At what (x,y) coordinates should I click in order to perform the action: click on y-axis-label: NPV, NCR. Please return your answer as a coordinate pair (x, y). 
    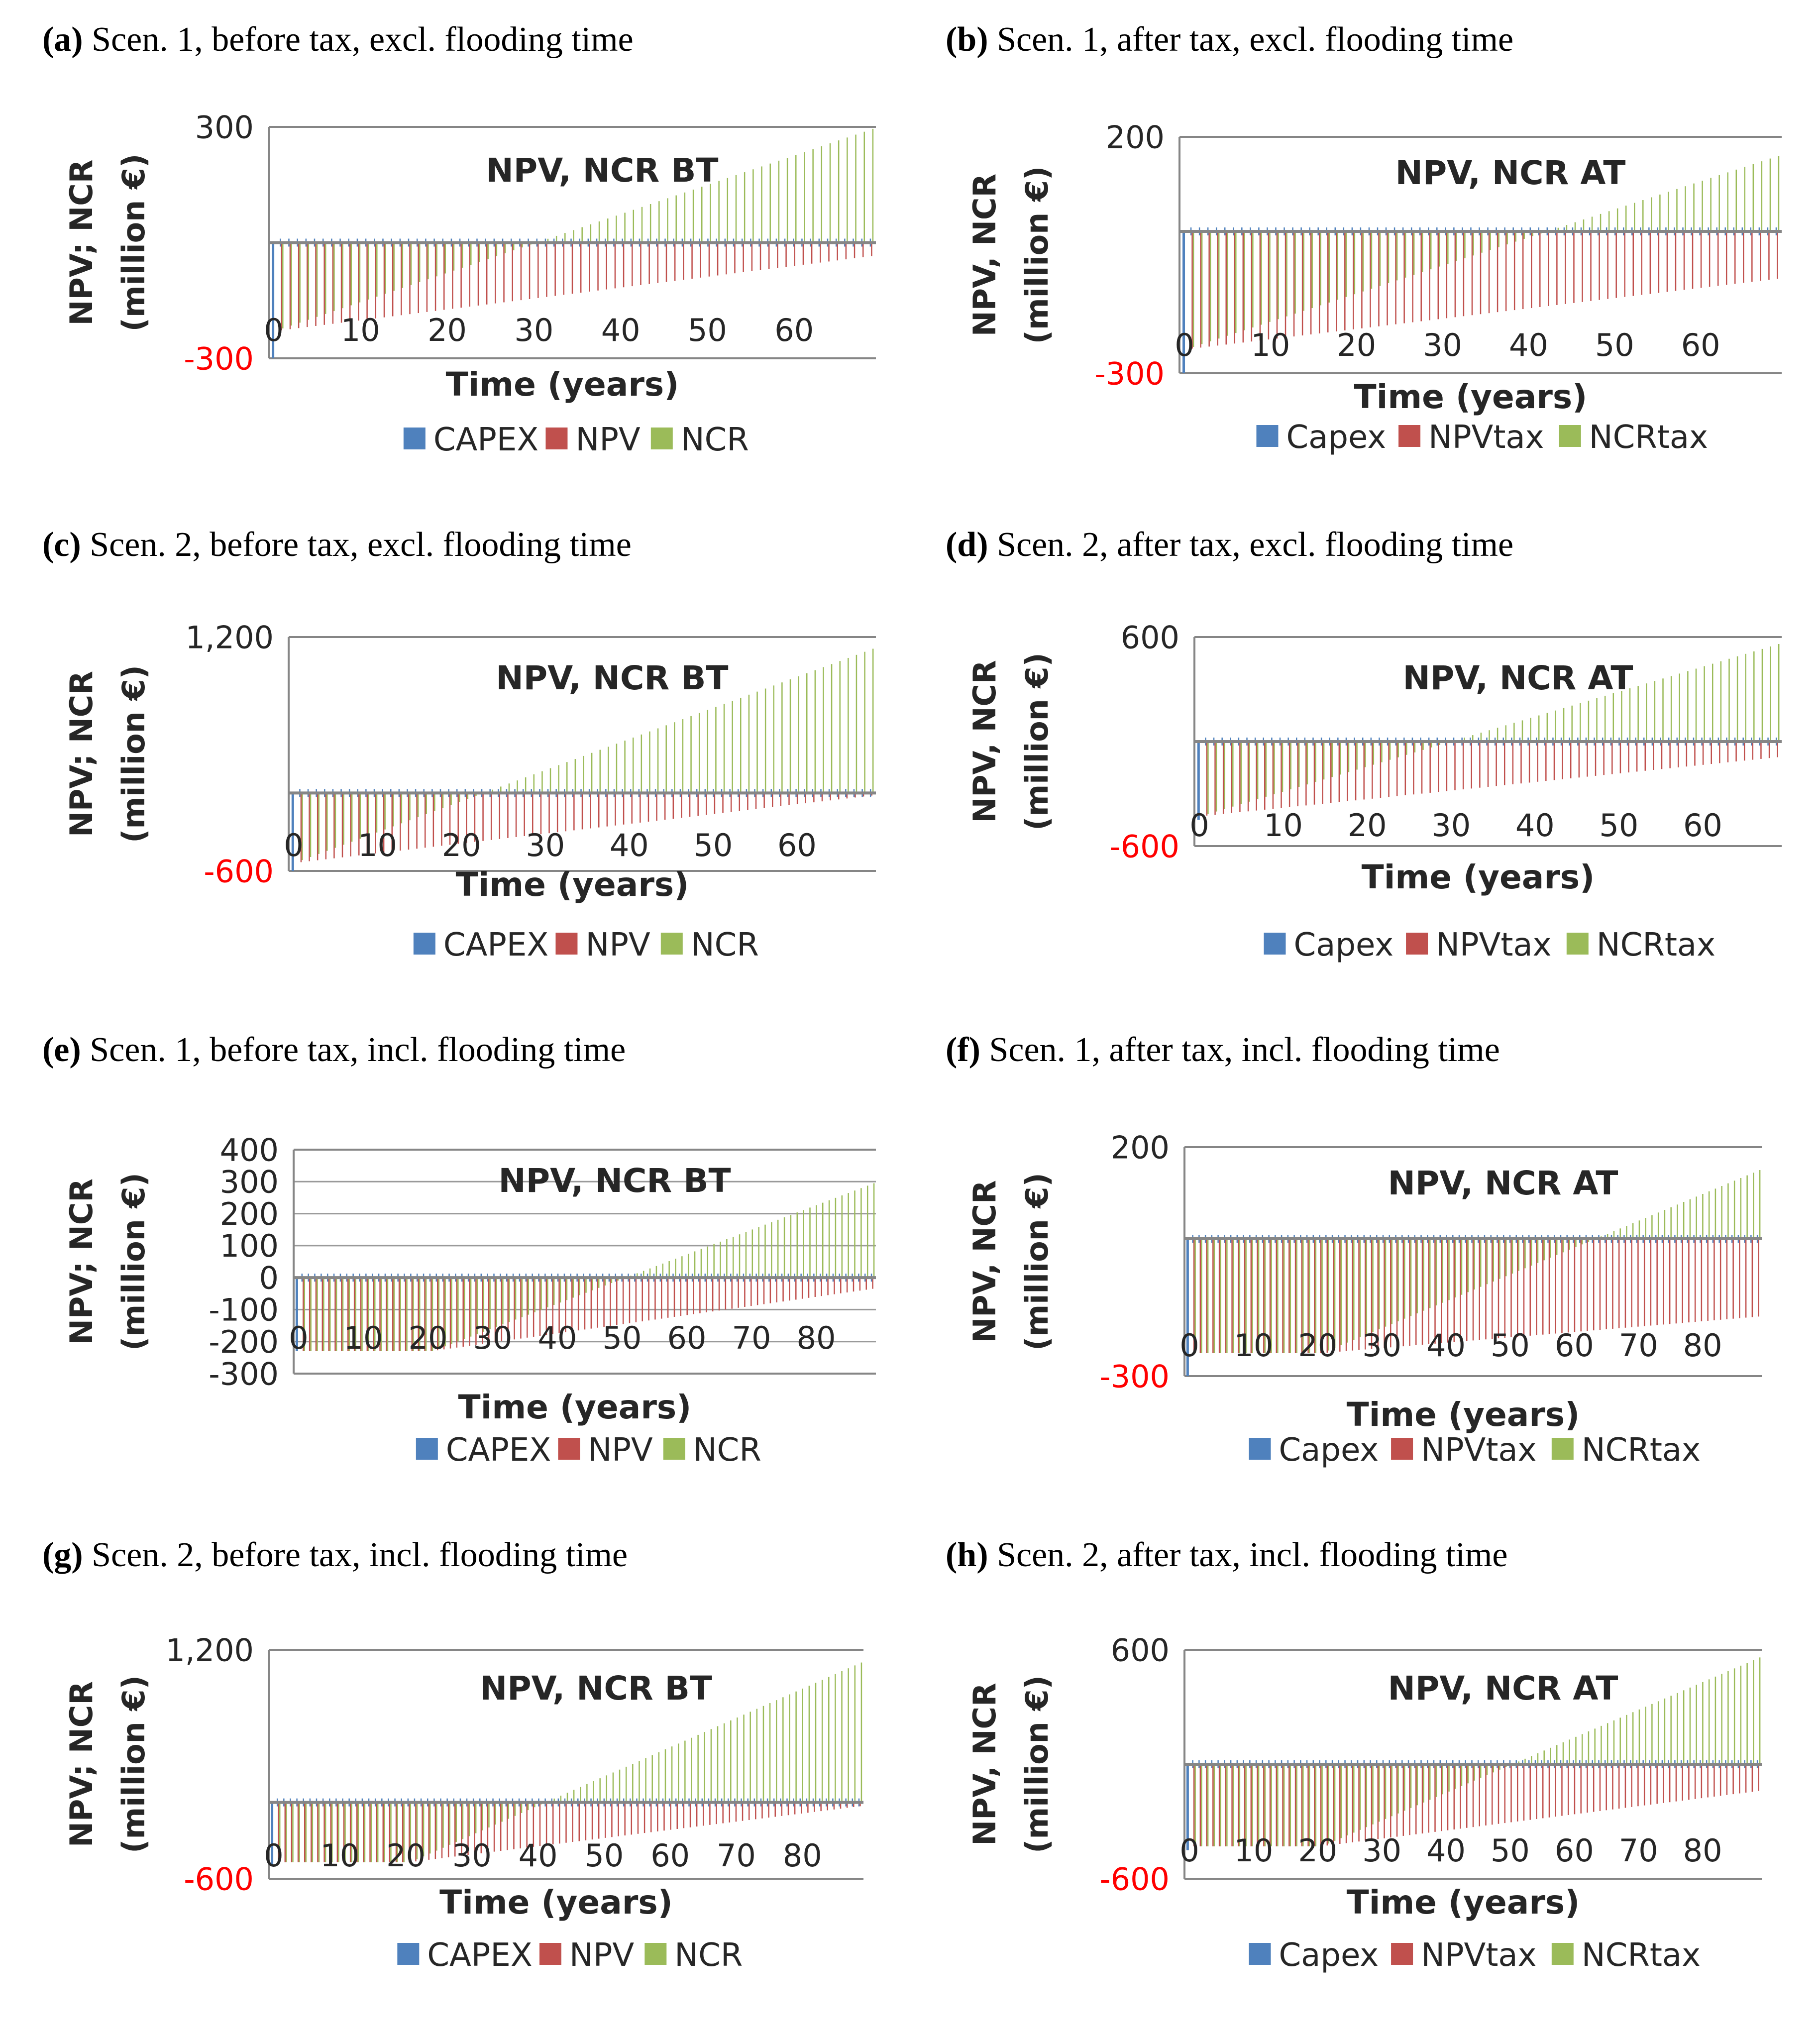
    Looking at the image, I should click on (984, 1261).